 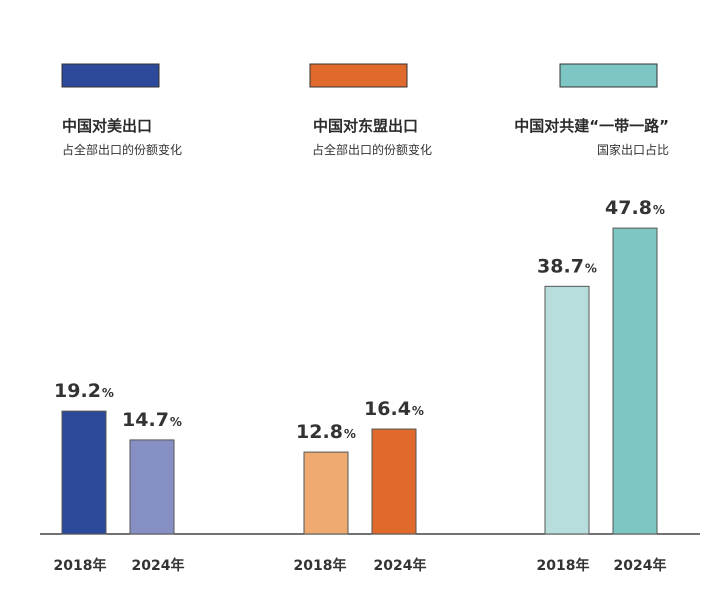 I want to click on data-label: 38.7%, so click(x=567, y=266).